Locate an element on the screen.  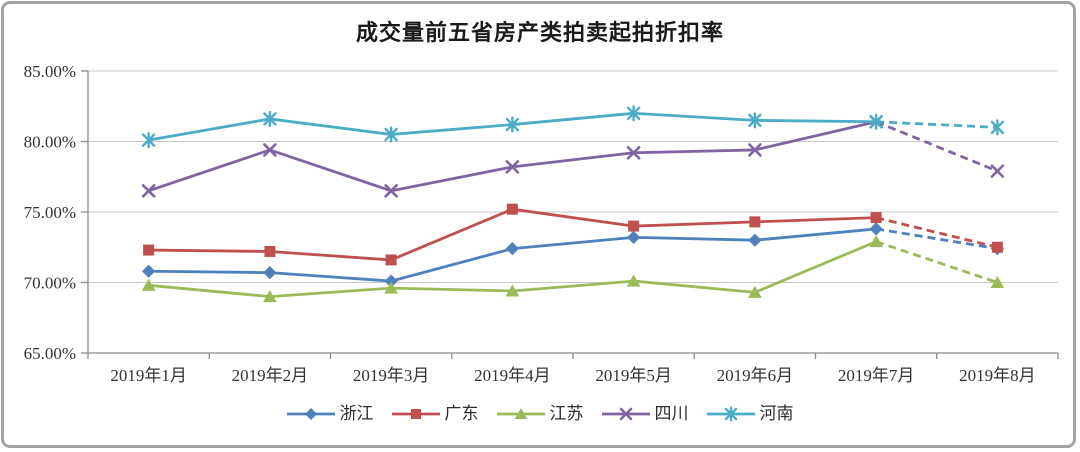
y-tick-label: 65.00% is located at coordinates (50, 353).